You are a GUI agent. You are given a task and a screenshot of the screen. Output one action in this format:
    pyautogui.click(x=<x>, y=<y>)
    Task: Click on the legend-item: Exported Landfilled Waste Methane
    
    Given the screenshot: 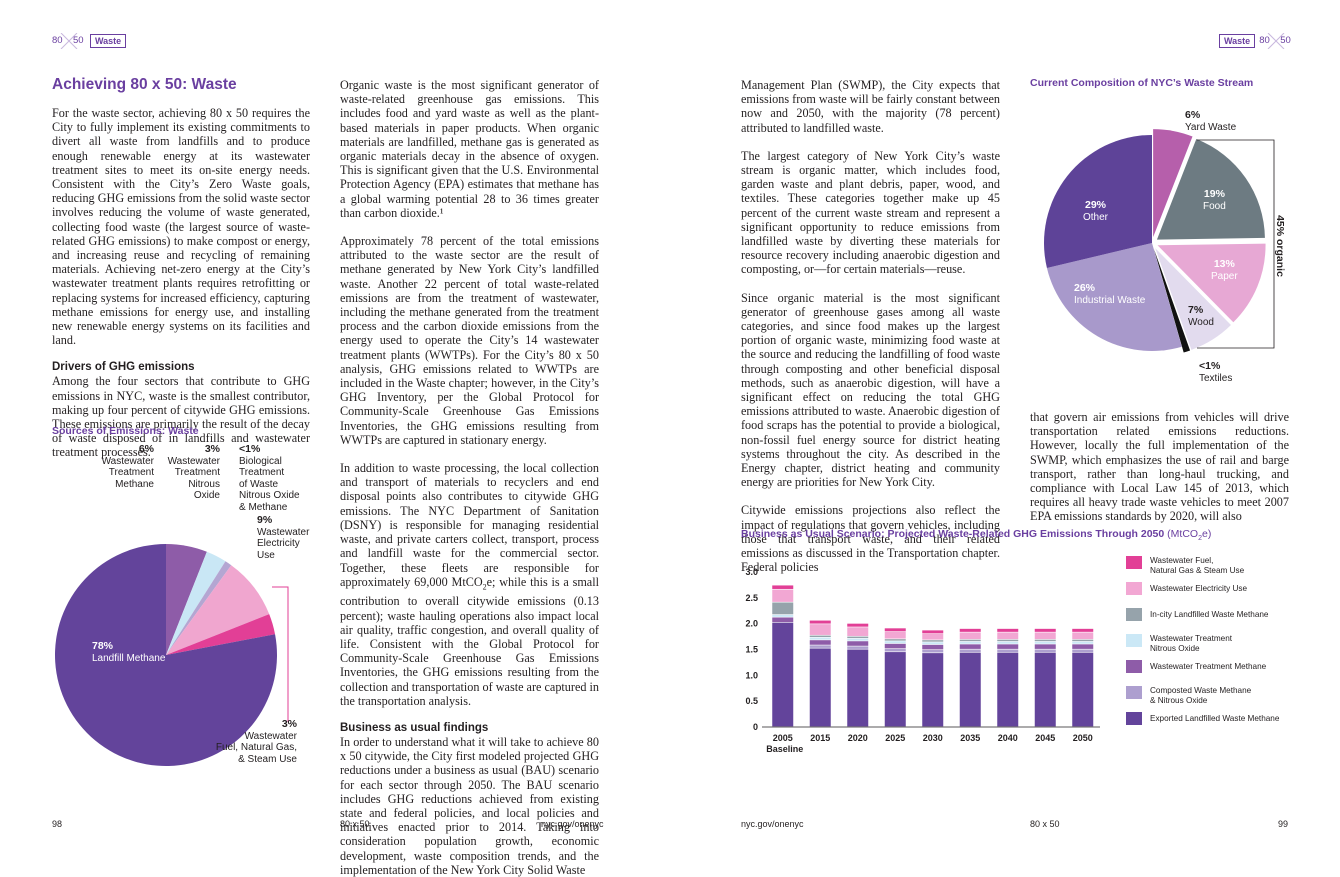 What is the action you would take?
    pyautogui.click(x=1211, y=725)
    